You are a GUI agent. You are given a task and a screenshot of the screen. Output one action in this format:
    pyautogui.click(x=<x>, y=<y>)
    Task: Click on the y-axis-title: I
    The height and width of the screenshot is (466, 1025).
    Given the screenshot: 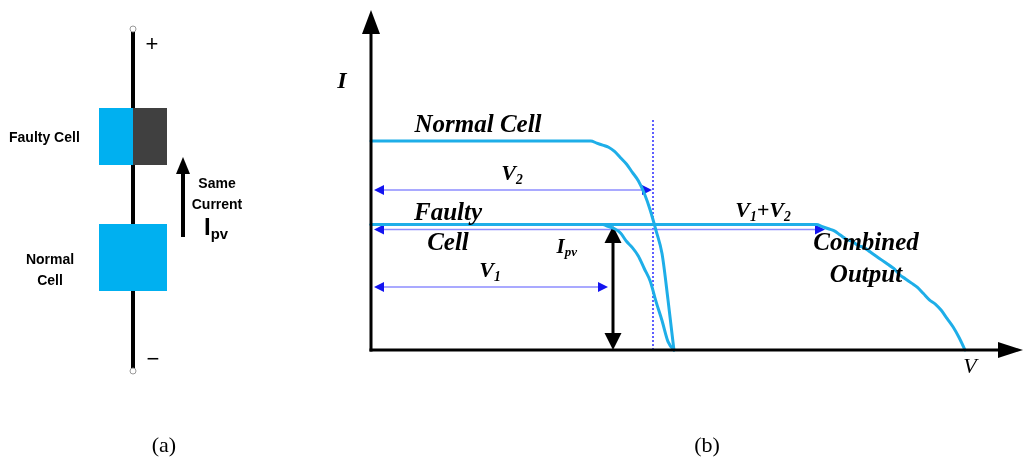 What is the action you would take?
    pyautogui.click(x=342, y=80)
    